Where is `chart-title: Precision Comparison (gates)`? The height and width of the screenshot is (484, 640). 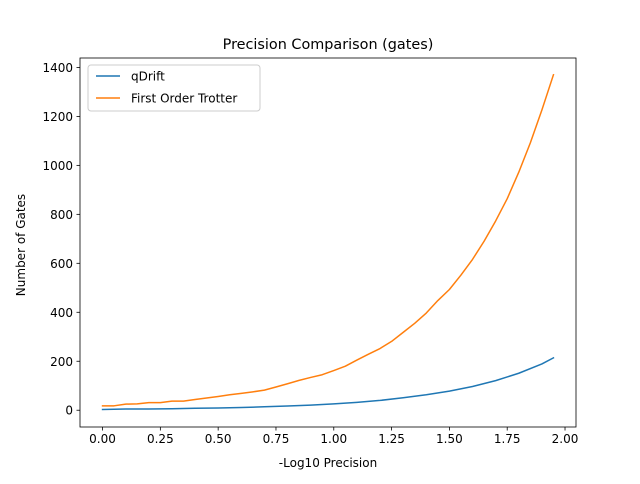
chart-title: Precision Comparison (gates) is located at coordinates (328, 45).